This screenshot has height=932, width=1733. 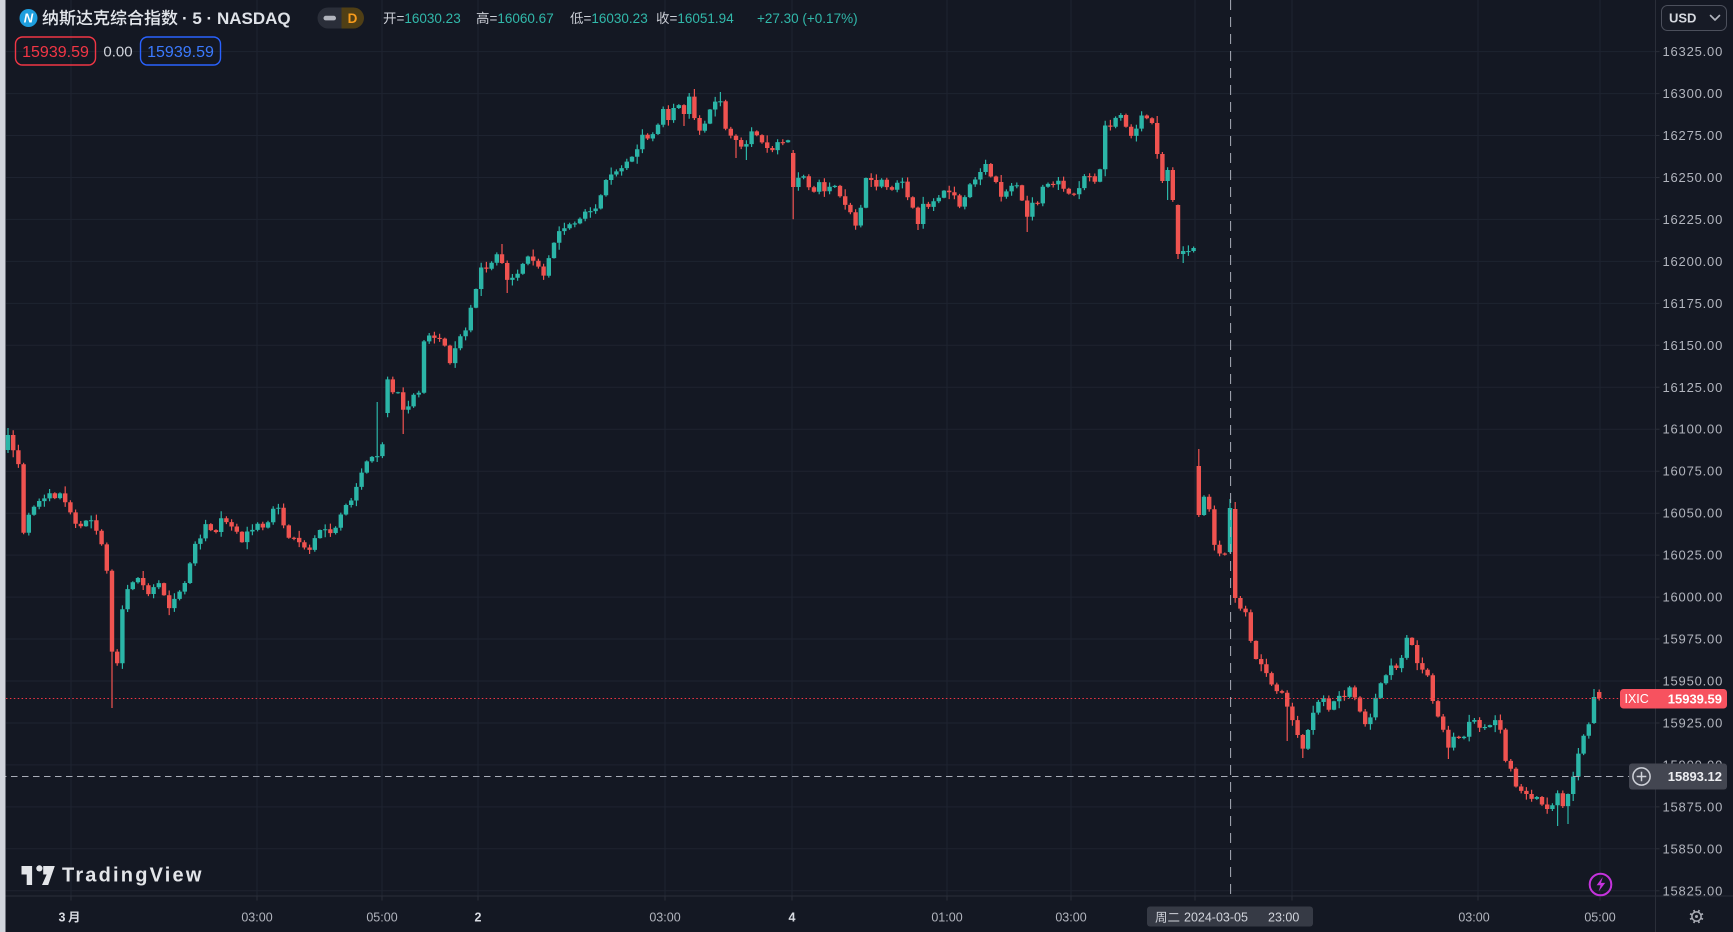 What do you see at coordinates (1693, 135) in the screenshot?
I see `svg-text: 16275.00` at bounding box center [1693, 135].